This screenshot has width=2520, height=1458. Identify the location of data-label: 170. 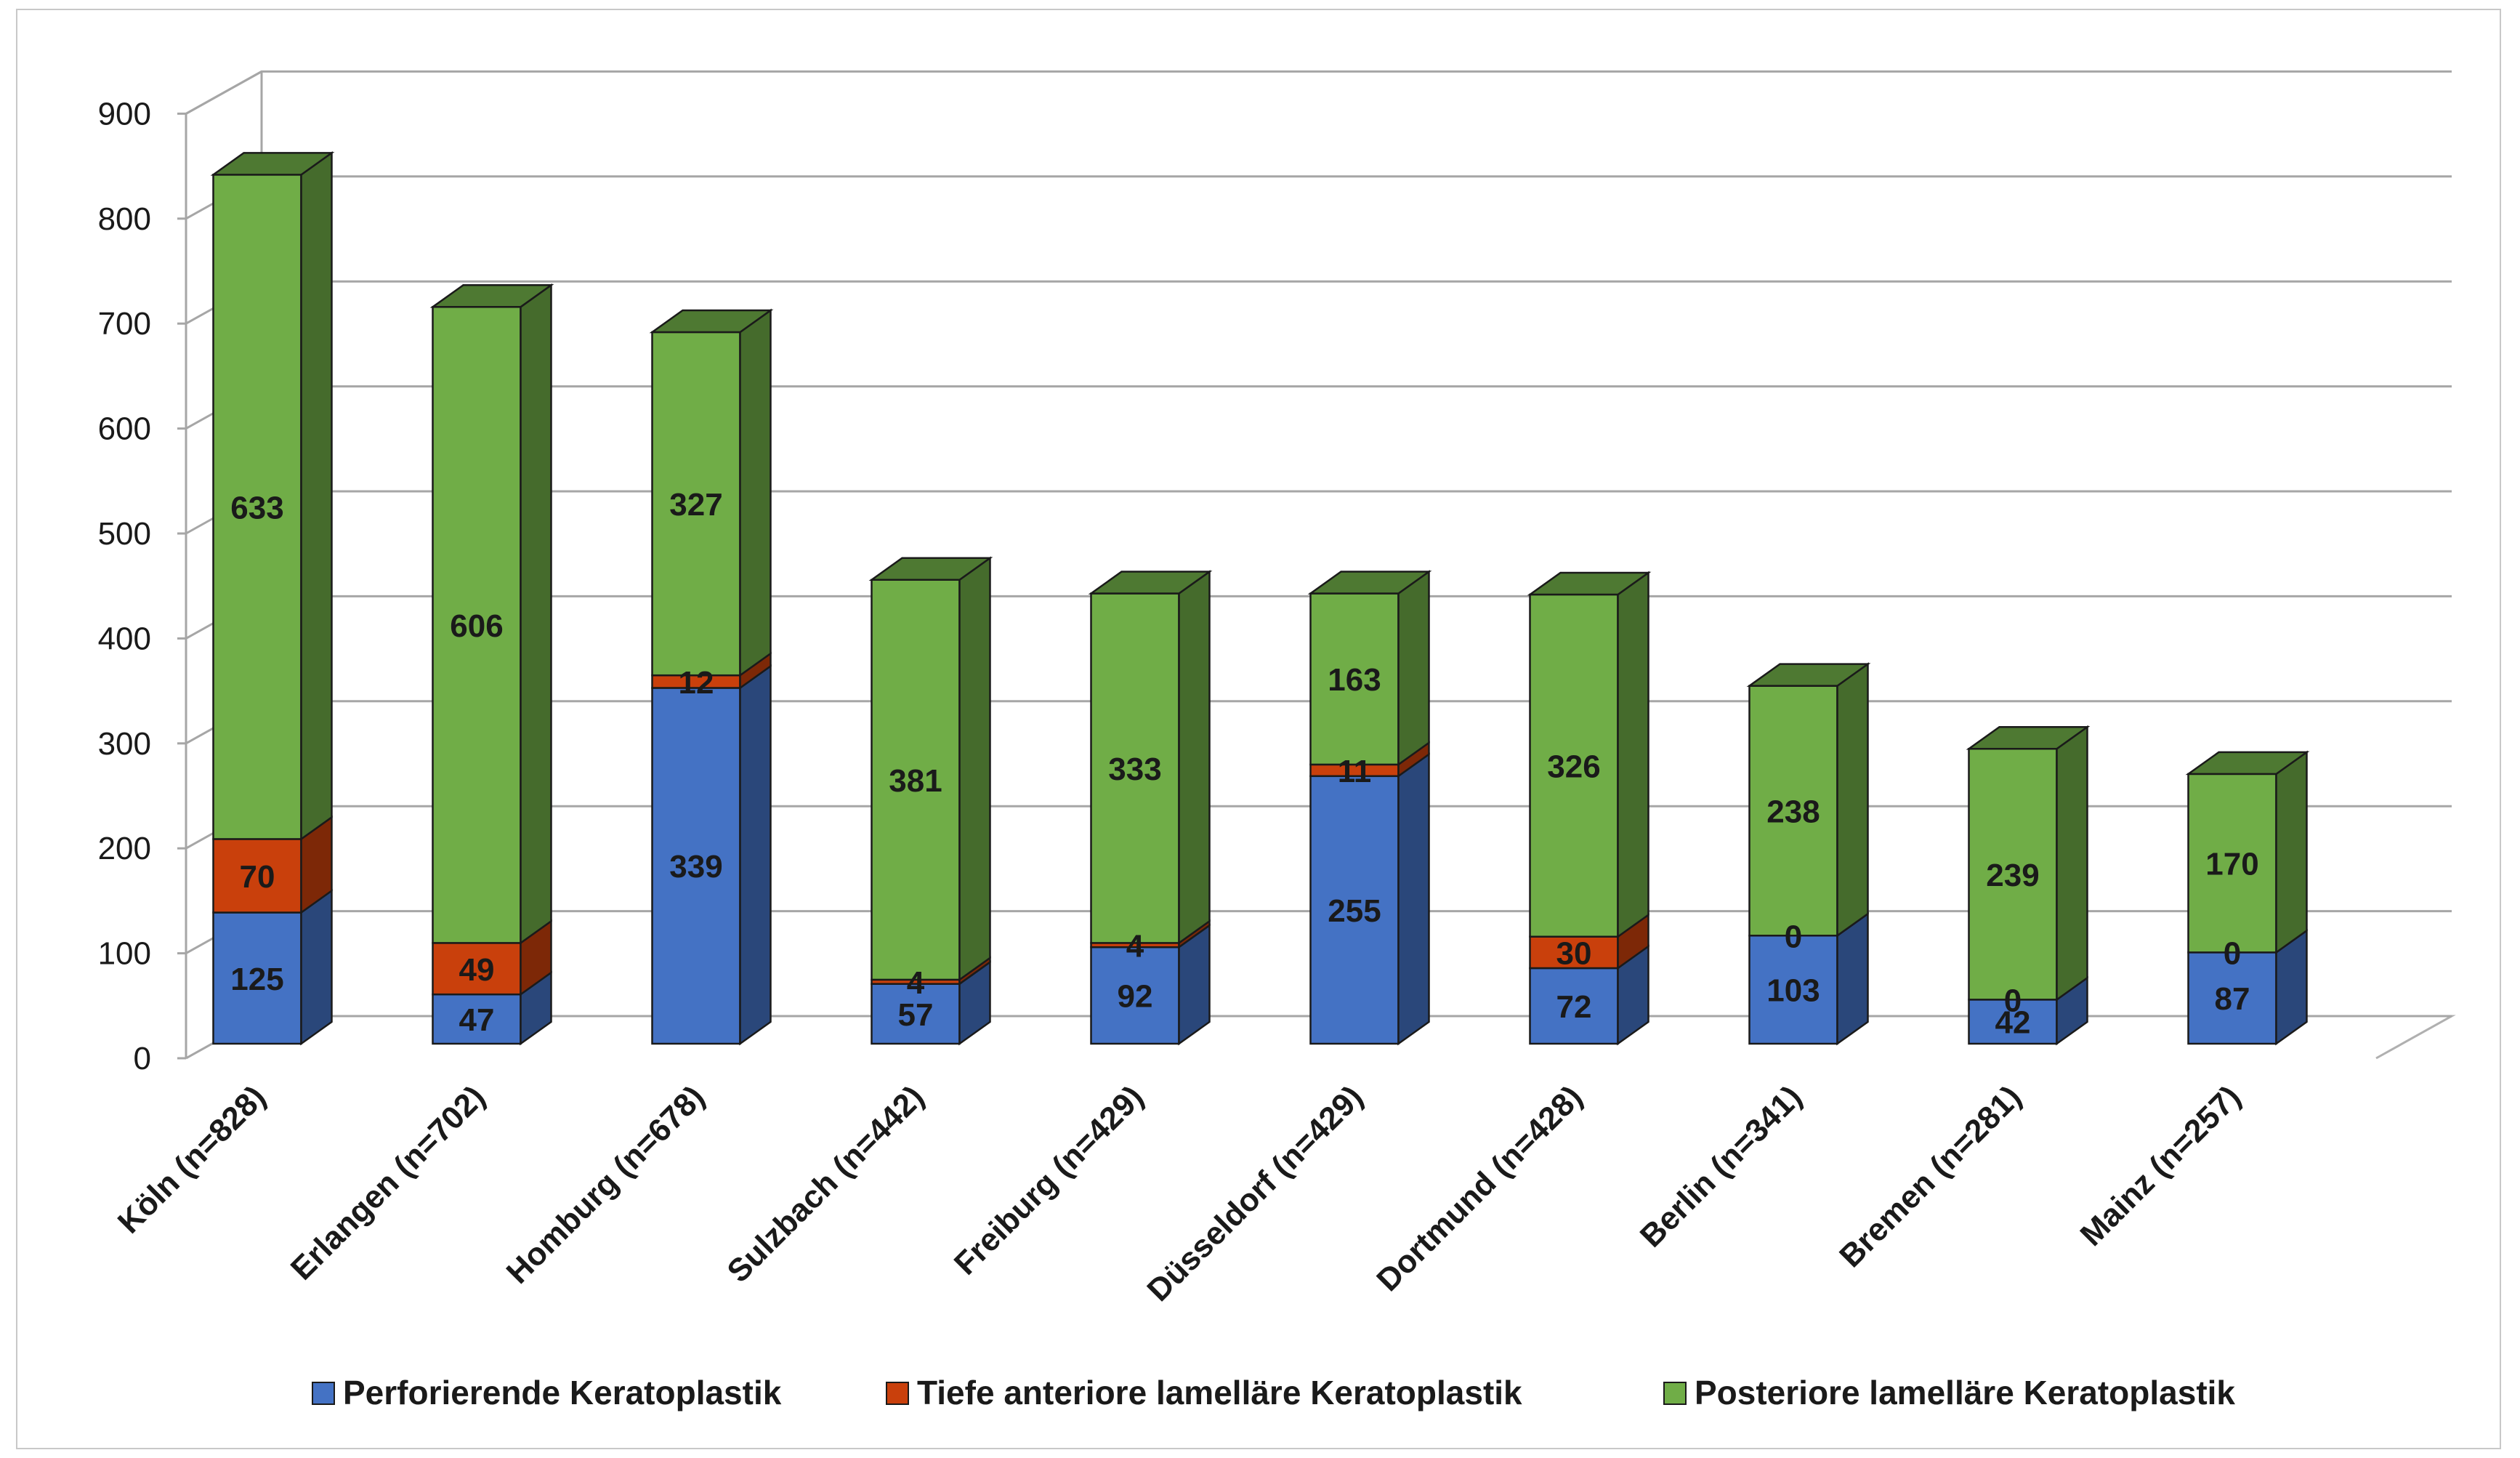
(2231, 864).